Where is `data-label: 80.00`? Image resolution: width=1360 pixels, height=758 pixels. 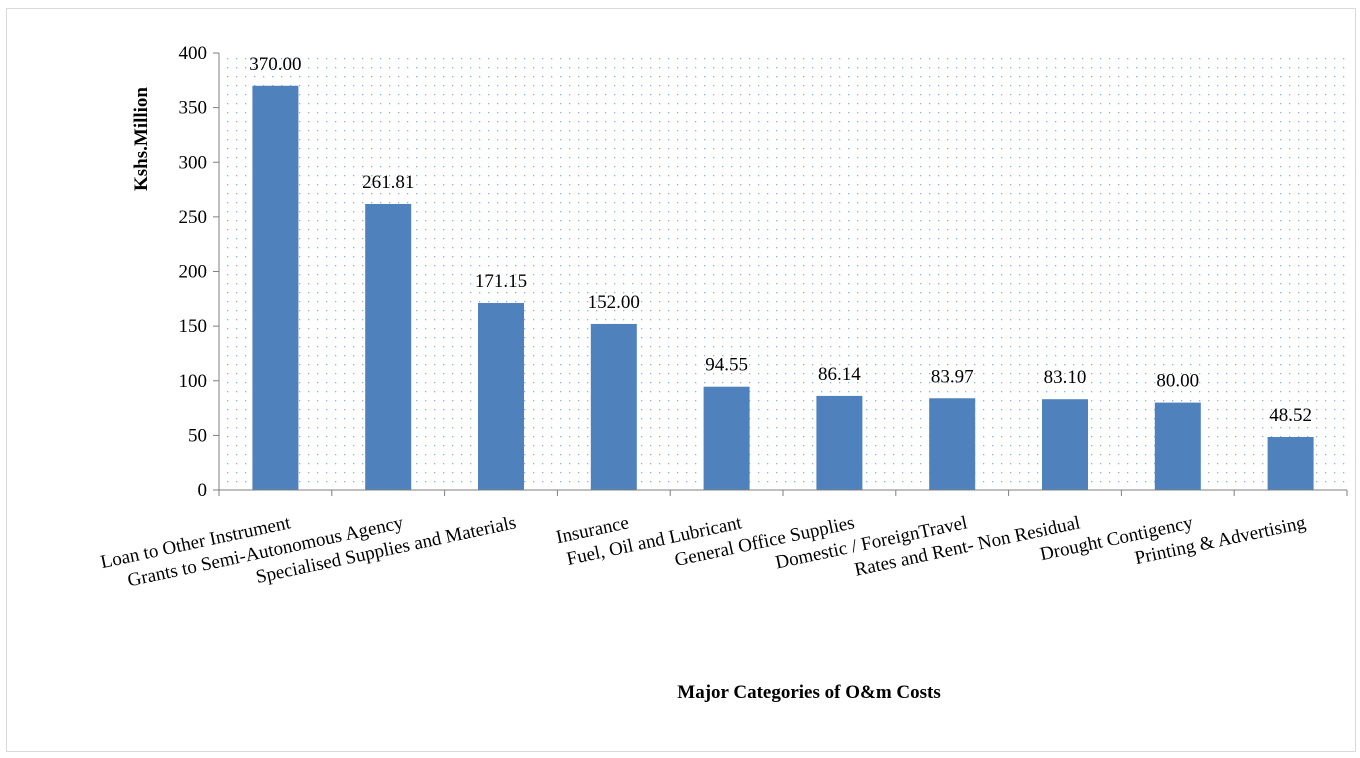 data-label: 80.00 is located at coordinates (1177, 381).